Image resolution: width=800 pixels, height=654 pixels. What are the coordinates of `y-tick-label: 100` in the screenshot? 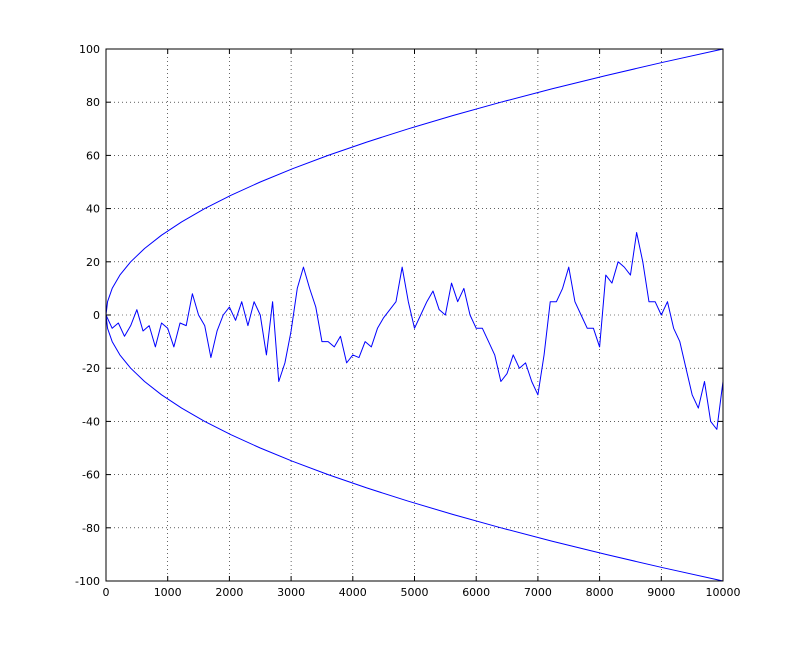 It's located at (89, 49).